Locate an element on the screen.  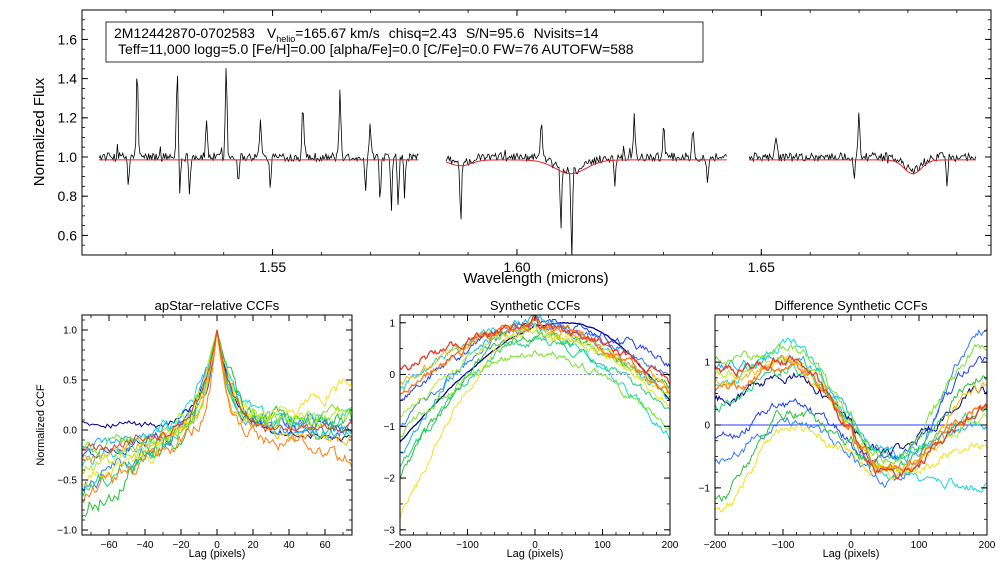
spectrum-ytick-label: 1.4 is located at coordinates (68, 79).